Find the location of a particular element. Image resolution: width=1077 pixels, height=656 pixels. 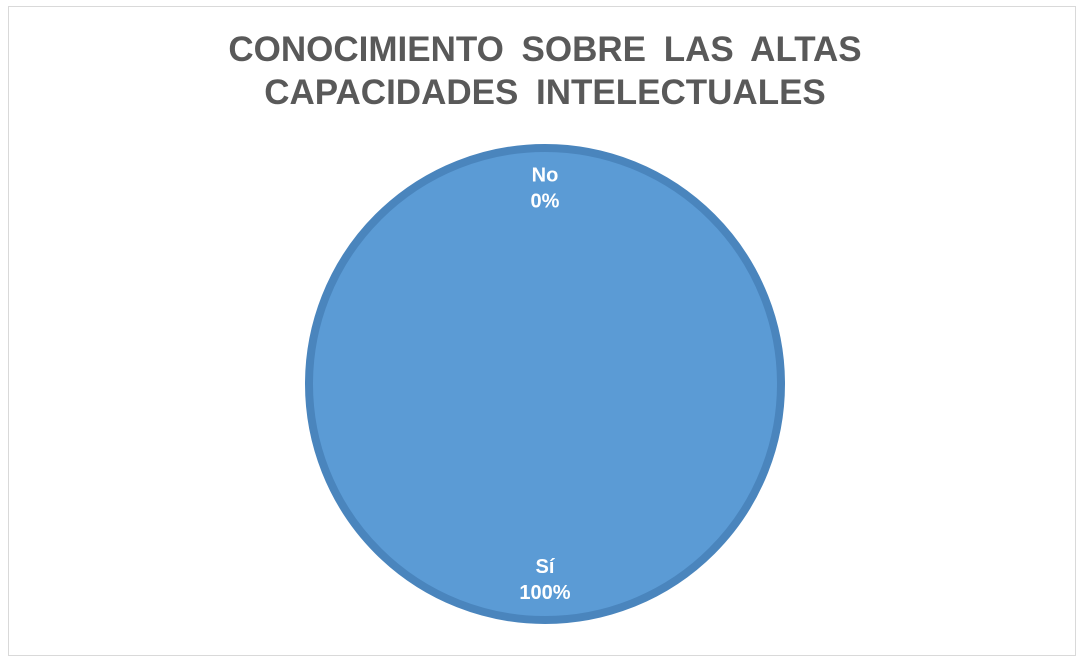

slice-value-label: 0% is located at coordinates (545, 201).